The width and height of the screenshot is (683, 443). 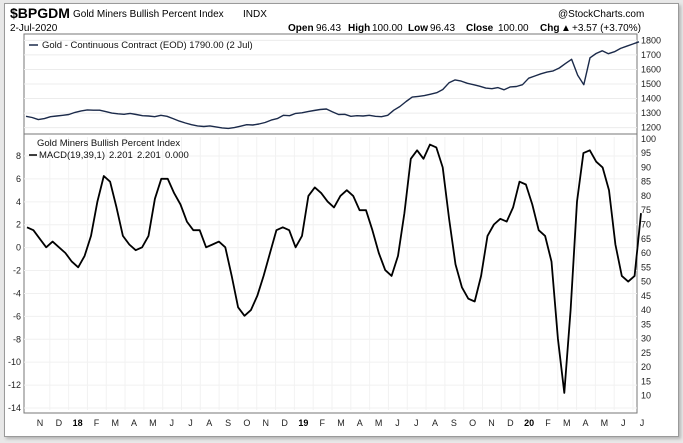 I want to click on bpi-y-tick: 25, so click(x=646, y=353).